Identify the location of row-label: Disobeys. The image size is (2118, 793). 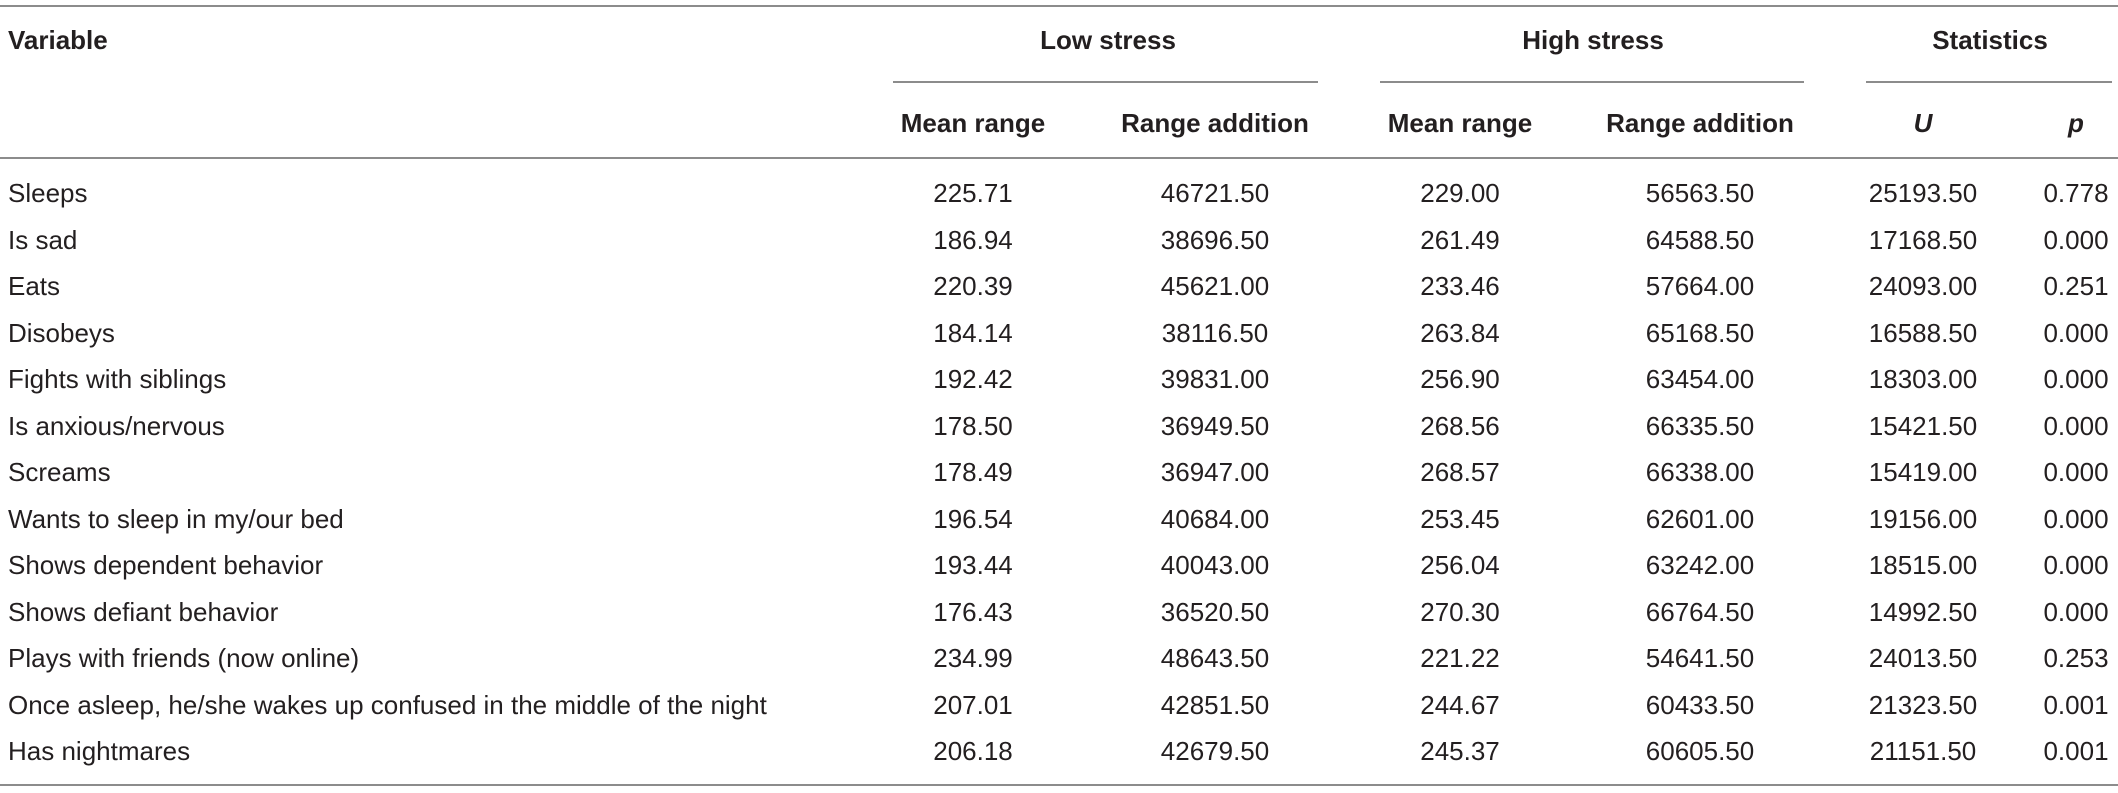
(61, 333).